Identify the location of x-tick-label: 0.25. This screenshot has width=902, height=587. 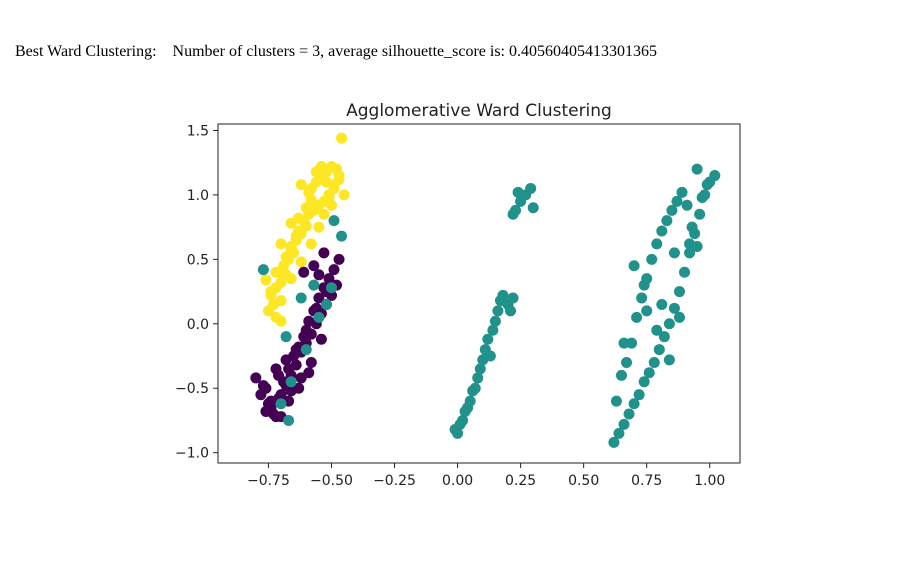
(520, 481).